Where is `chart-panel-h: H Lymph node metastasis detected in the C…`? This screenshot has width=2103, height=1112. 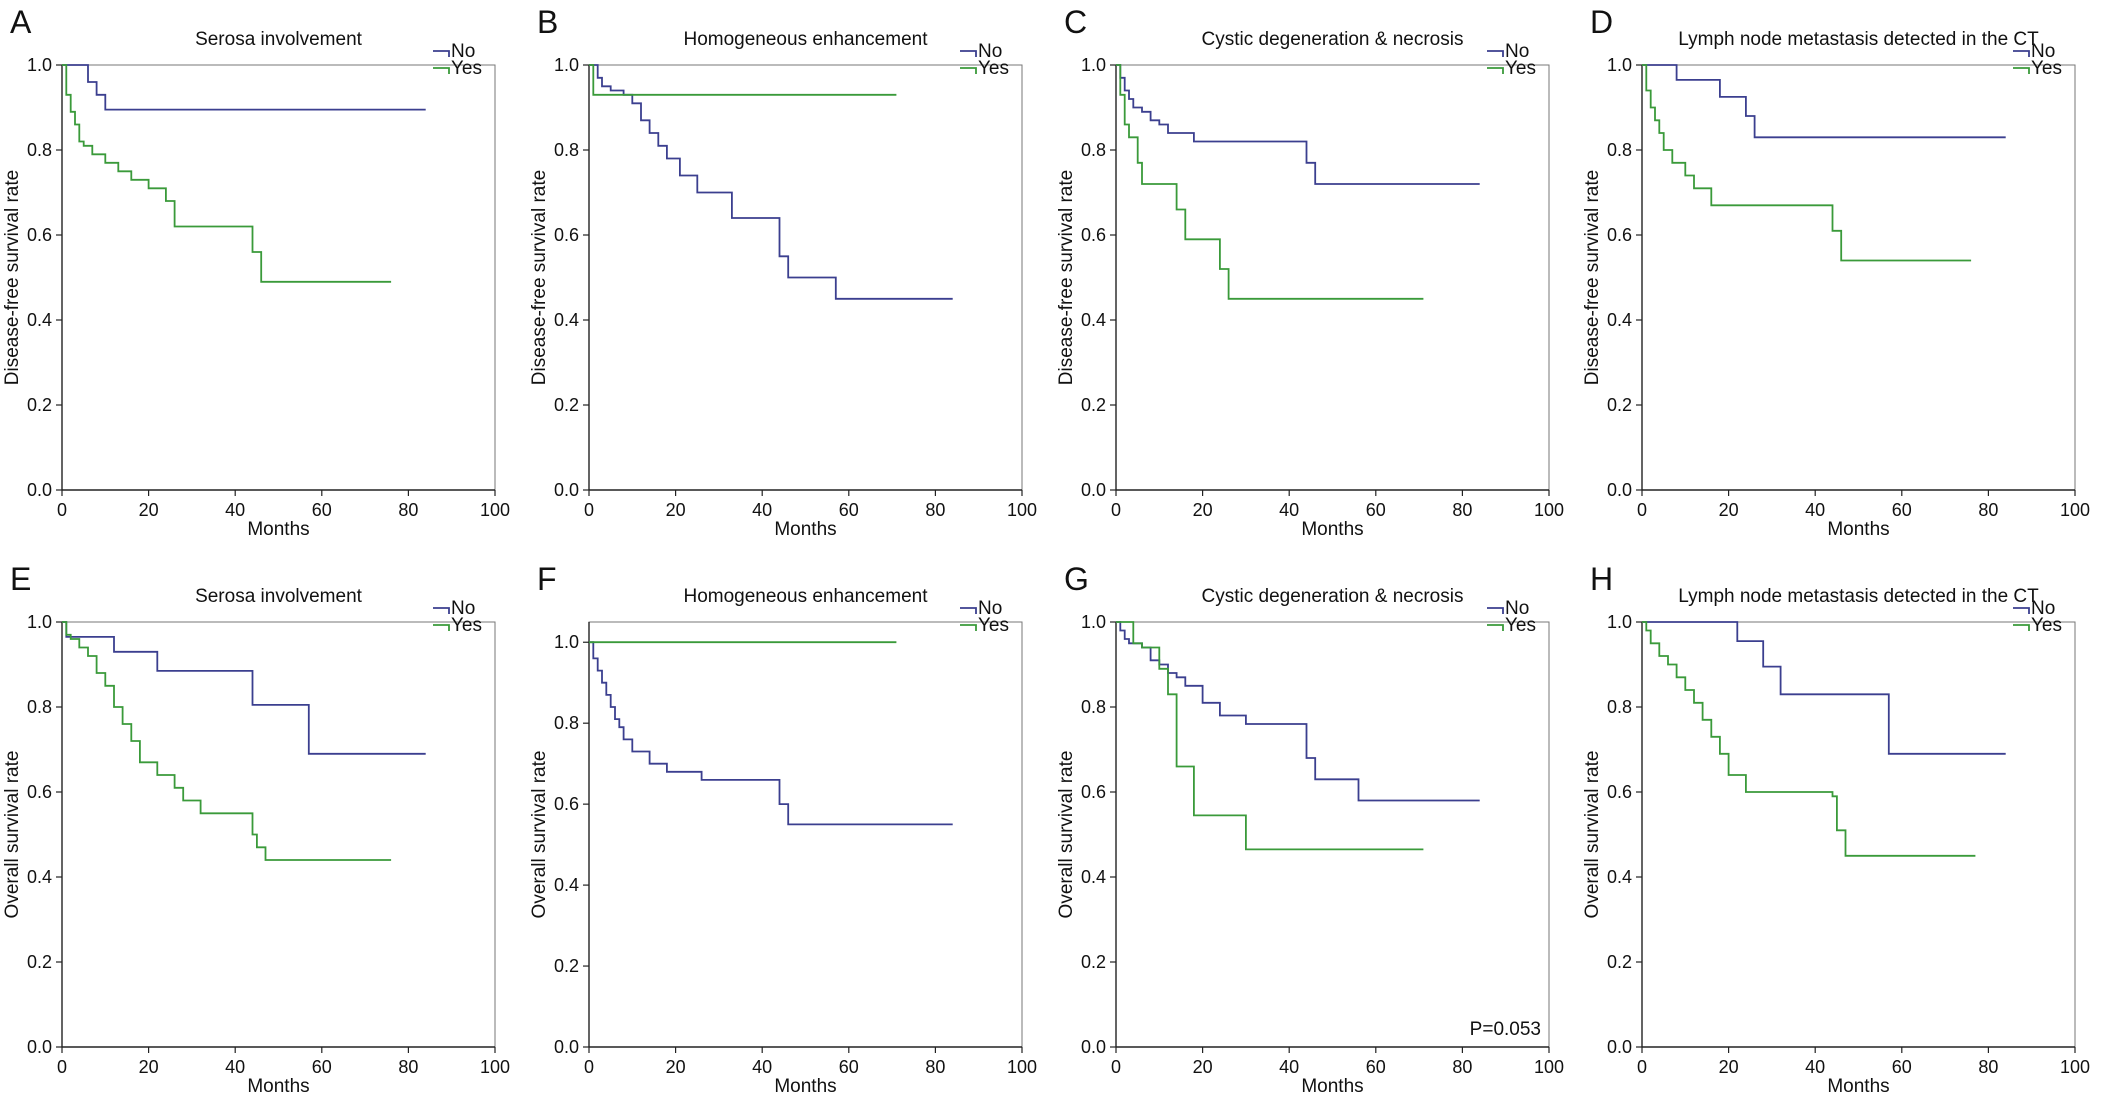
chart-panel-h: H Lymph node metastasis detected in the C… is located at coordinates (1836, 829).